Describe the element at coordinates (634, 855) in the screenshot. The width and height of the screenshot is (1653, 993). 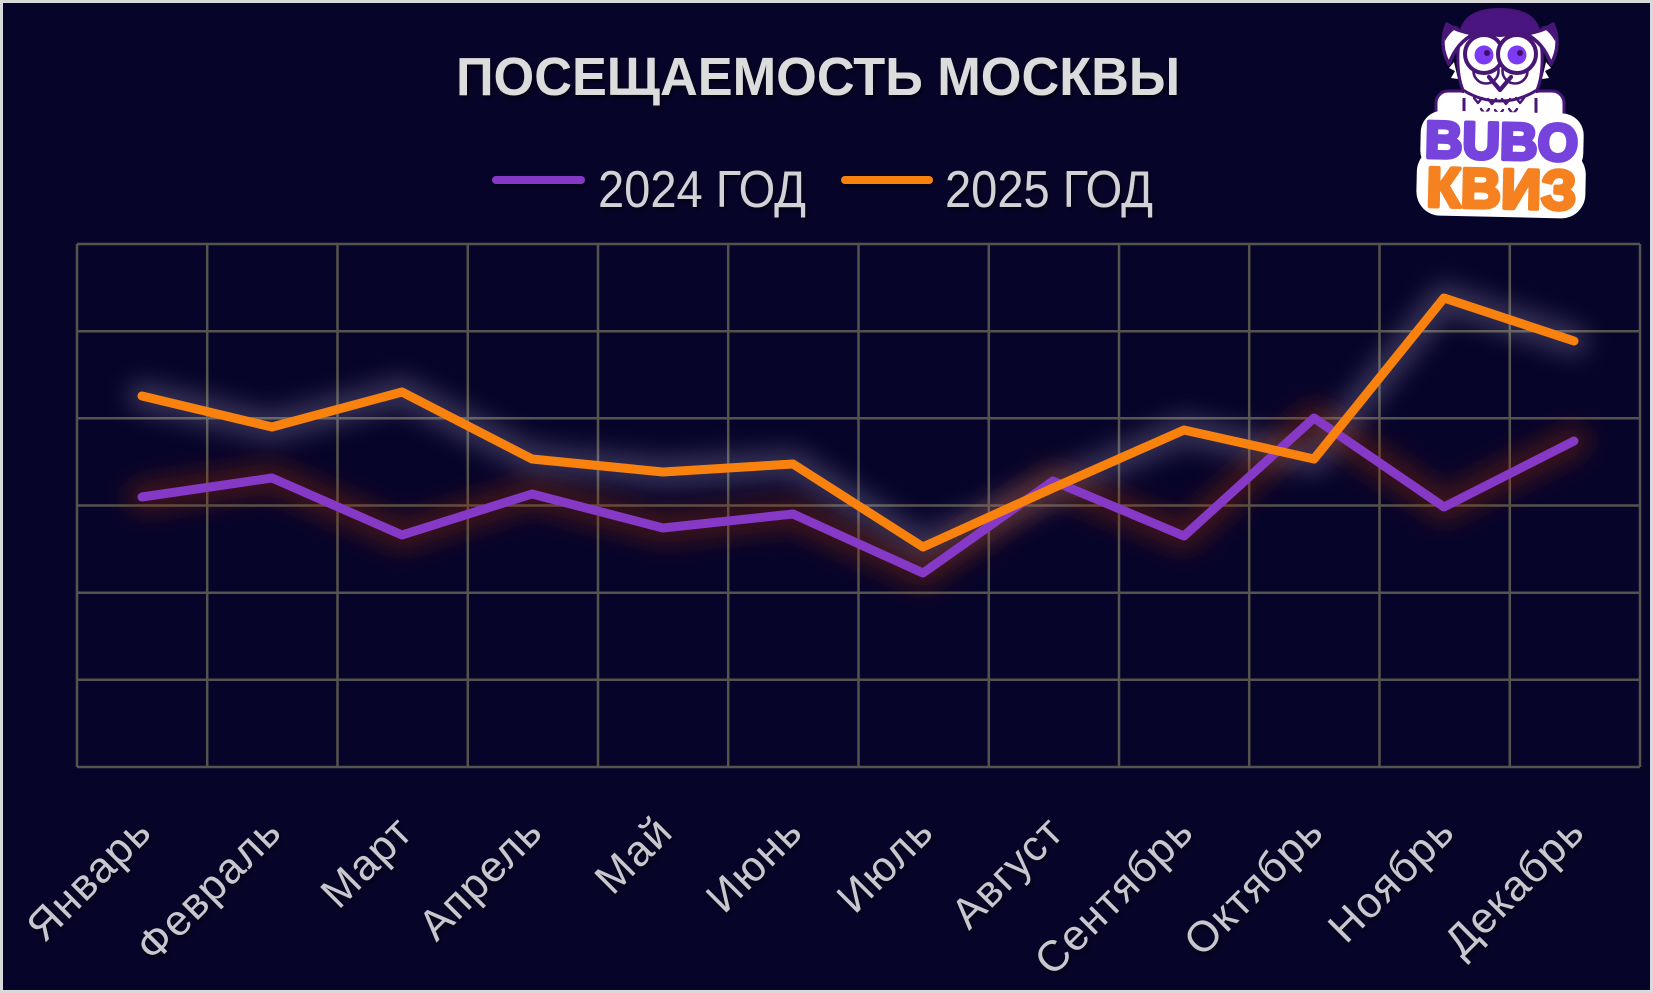
I see `svg-text: Май` at that location.